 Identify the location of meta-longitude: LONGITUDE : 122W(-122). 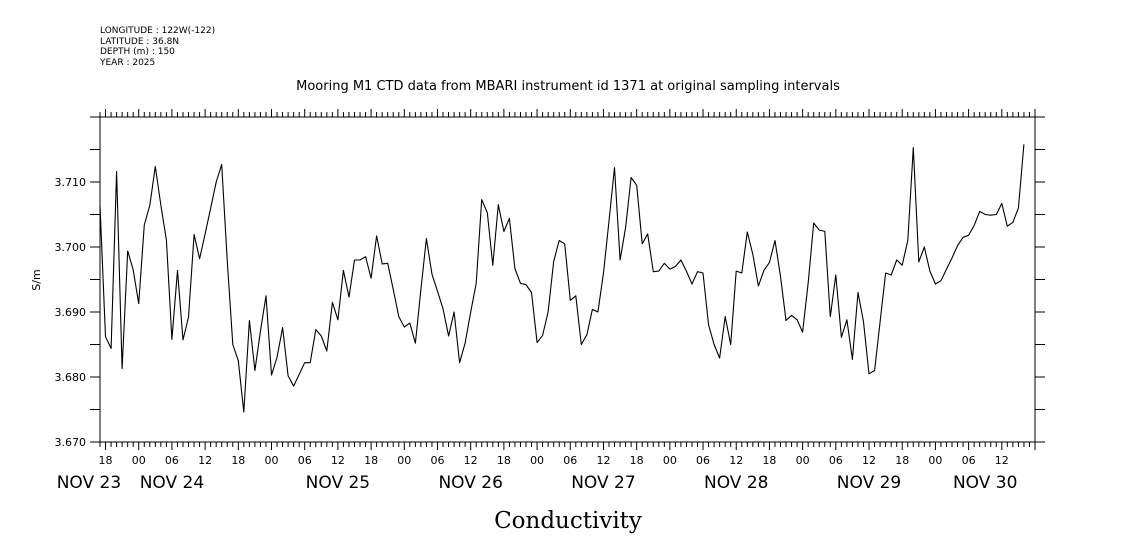
(158, 31).